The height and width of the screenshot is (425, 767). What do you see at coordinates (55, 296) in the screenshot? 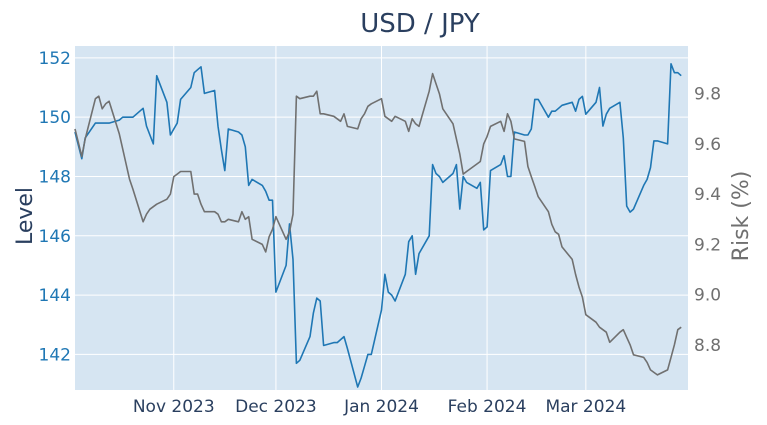
I see `y-tick-label-left: 144` at bounding box center [55, 296].